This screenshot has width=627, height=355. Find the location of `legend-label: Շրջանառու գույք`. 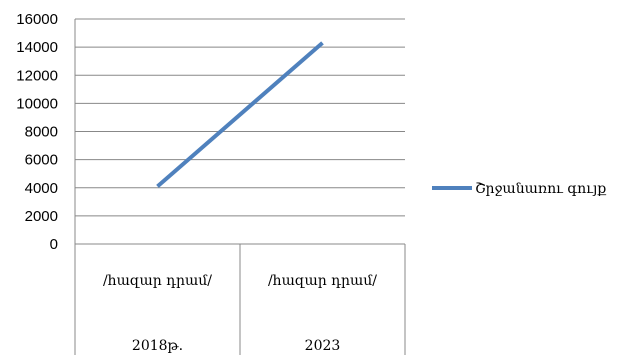

legend-label: Շրջանառու գույք is located at coordinates (540, 189).